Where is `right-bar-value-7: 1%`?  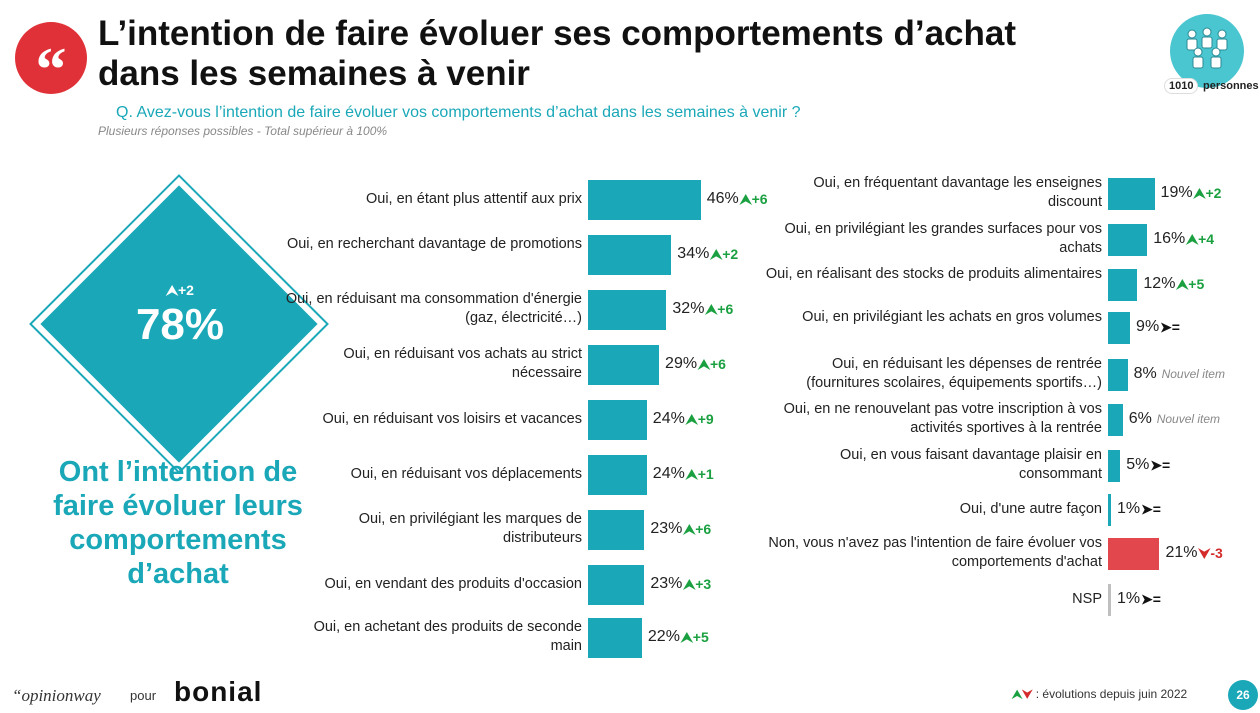
right-bar-value-7: 1% is located at coordinates (1129, 508).